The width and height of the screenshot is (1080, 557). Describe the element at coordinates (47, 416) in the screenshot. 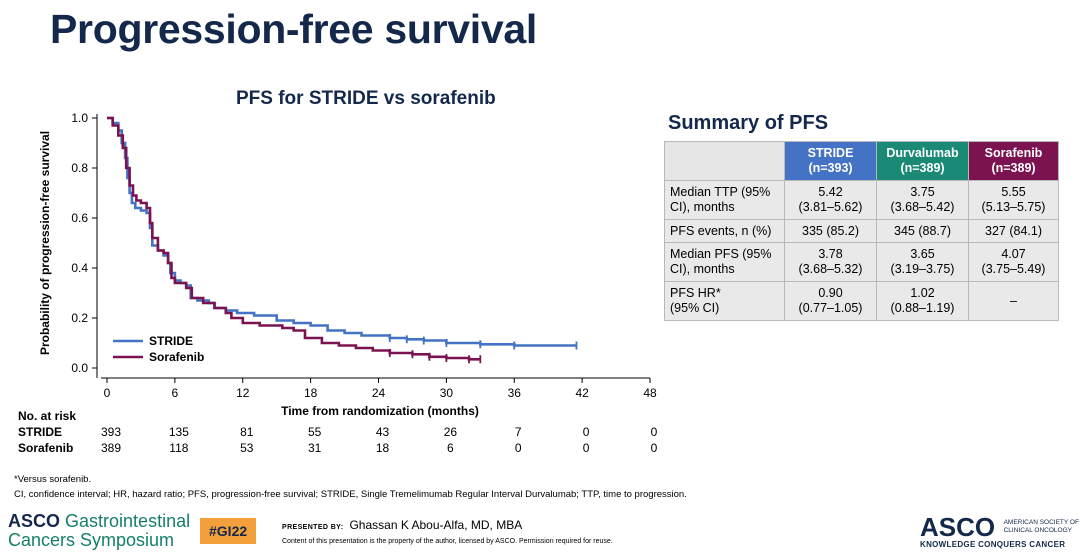

I see `at-risk-header: No. at risk` at that location.